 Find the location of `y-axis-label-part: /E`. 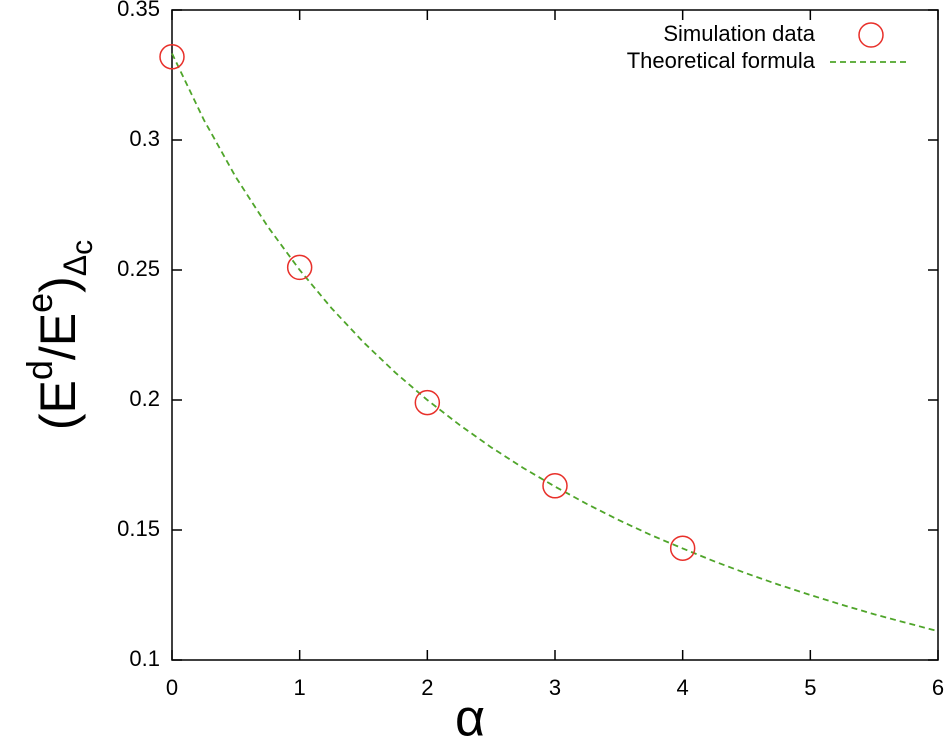

y-axis-label-part: /E is located at coordinates (58, 336).